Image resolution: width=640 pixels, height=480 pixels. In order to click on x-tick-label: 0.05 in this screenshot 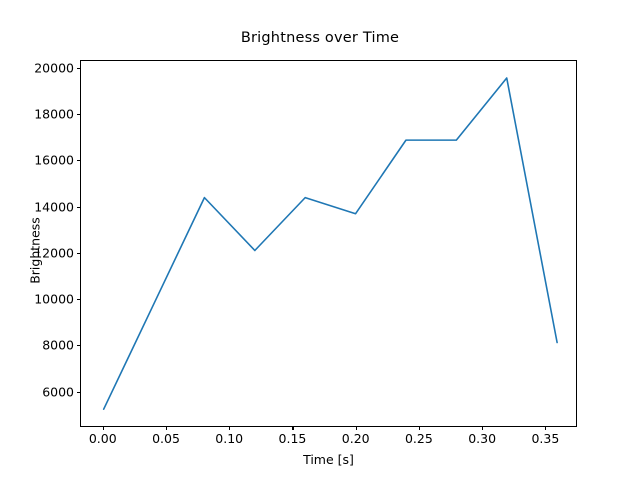, I will do `click(166, 438)`.